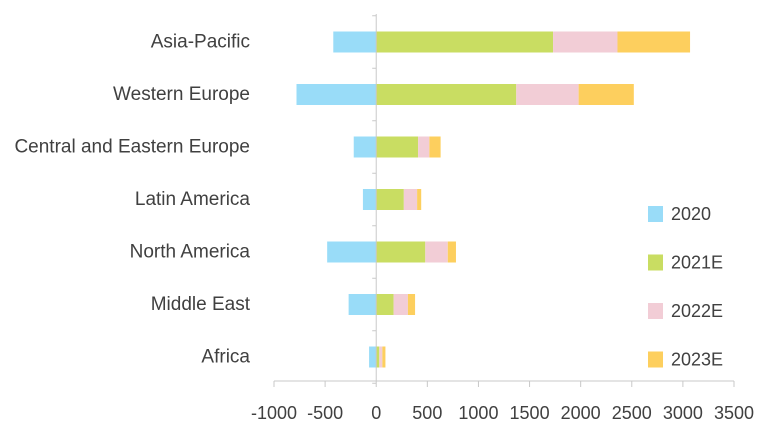 The width and height of the screenshot is (770, 436). I want to click on category-label-latin-america: Latin America, so click(193, 199).